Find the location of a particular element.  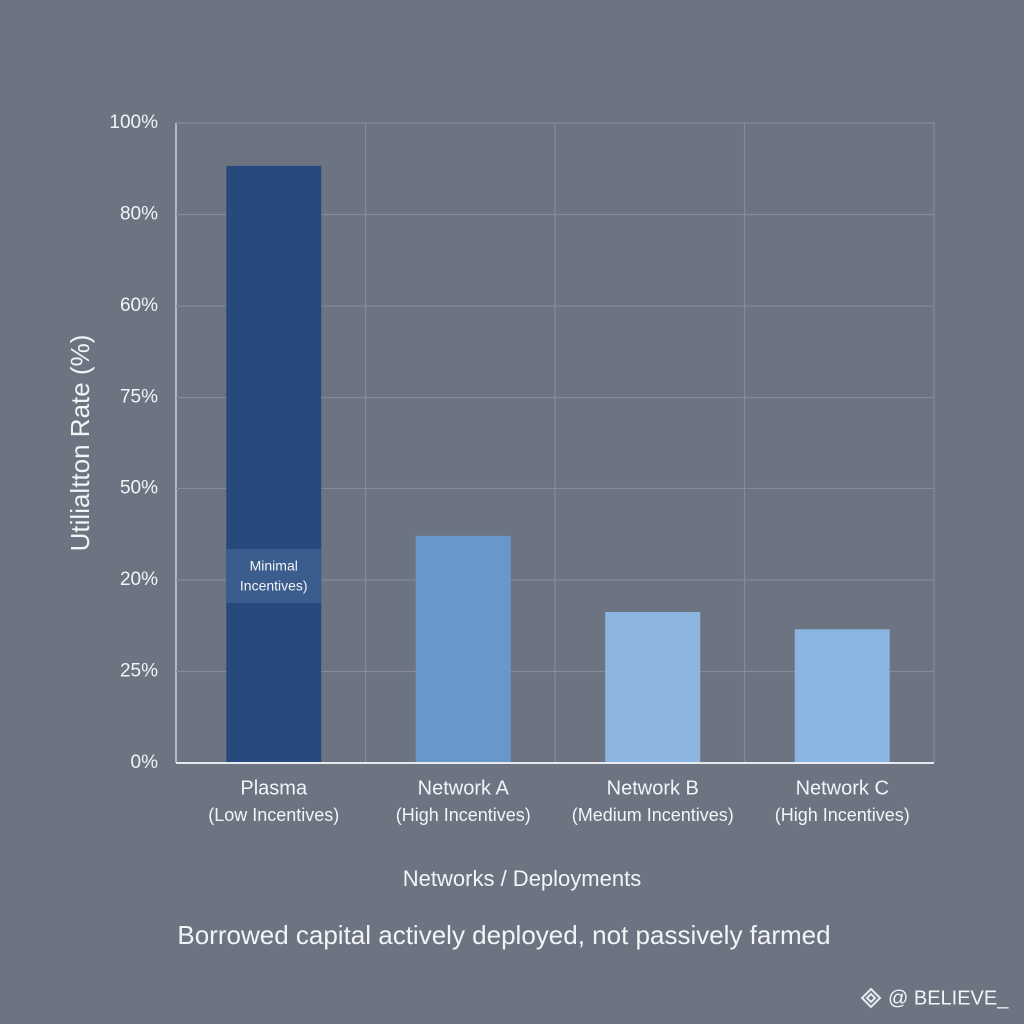

y-tick-label: 100% is located at coordinates (133, 122).